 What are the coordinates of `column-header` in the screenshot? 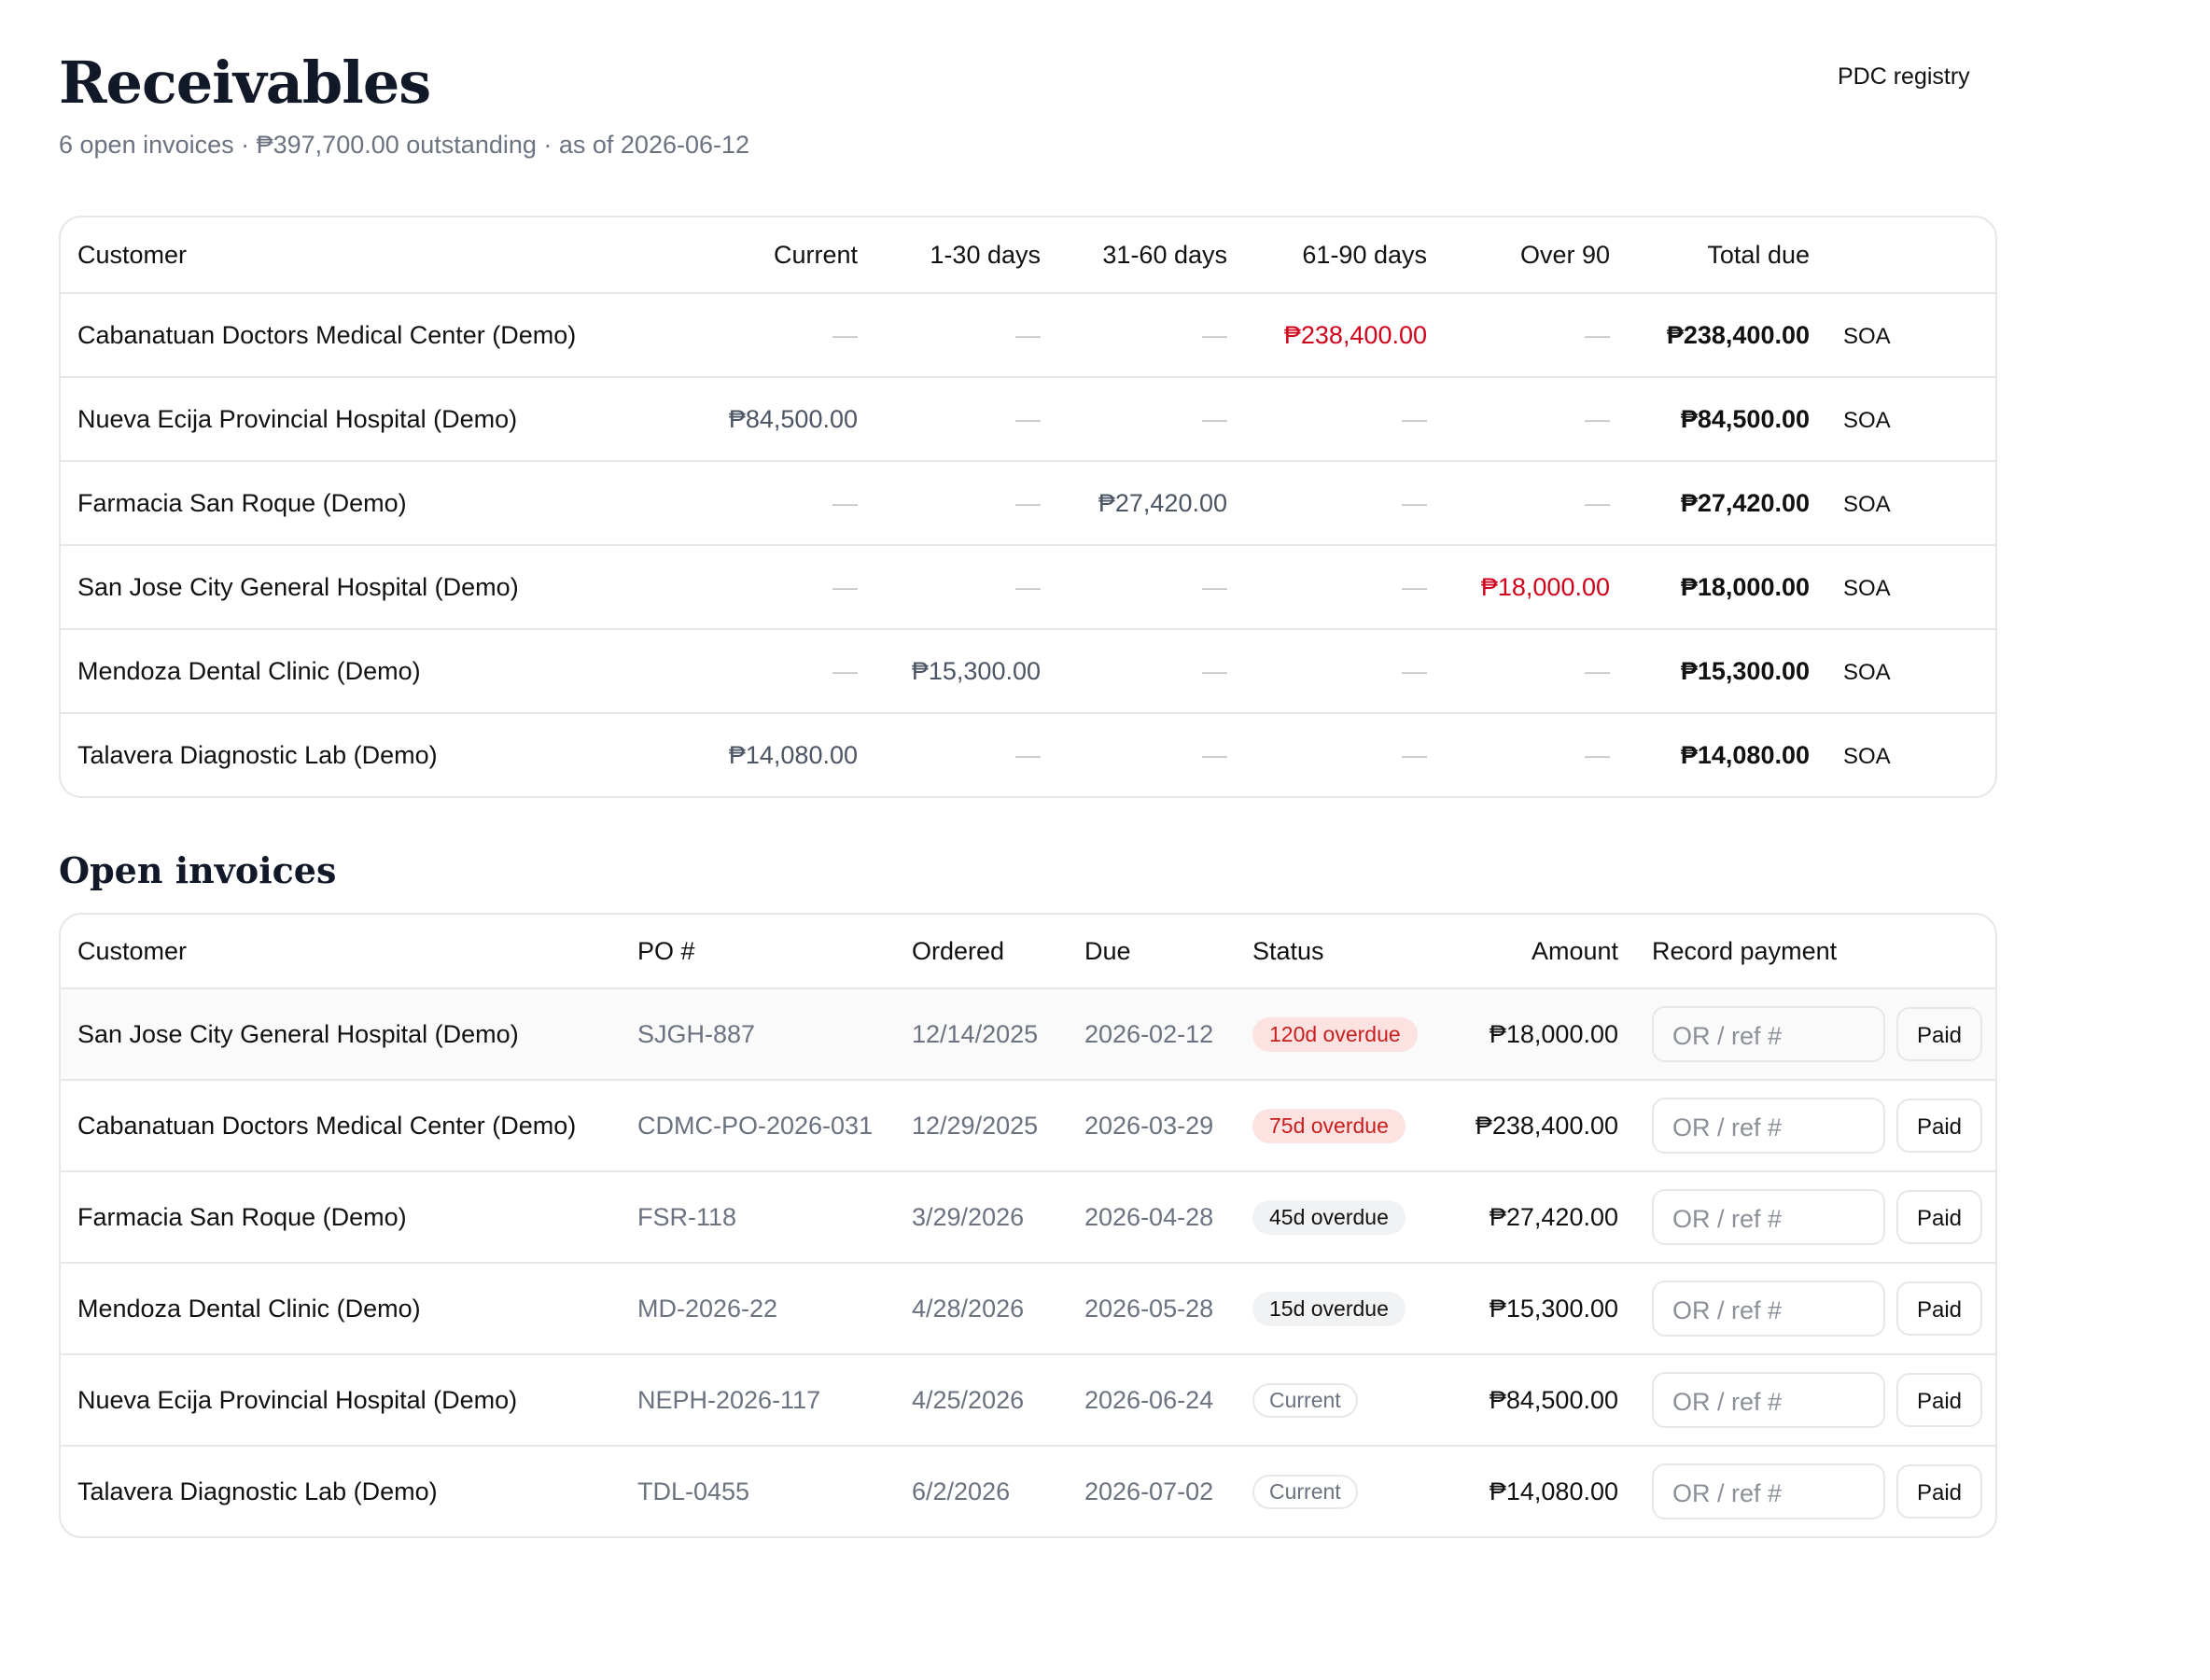 It's located at (1910, 255).